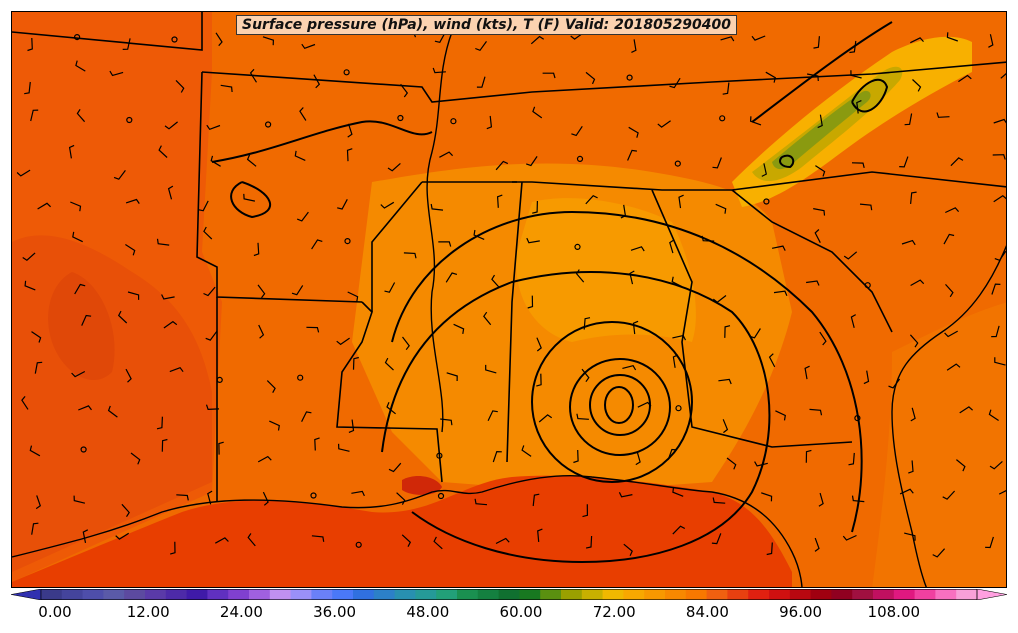 The width and height of the screenshot is (1018, 633). I want to click on colorbar-tick-label: 108.00, so click(894, 612).